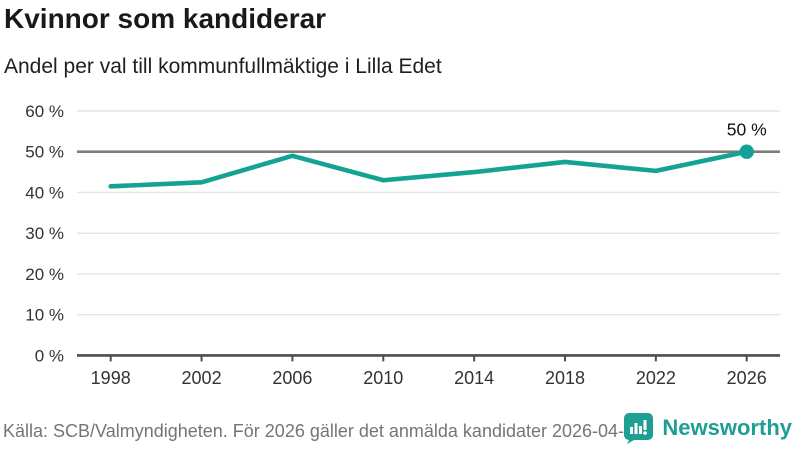  I want to click on page-title: Kvinnor som kandiderar, so click(165, 18).